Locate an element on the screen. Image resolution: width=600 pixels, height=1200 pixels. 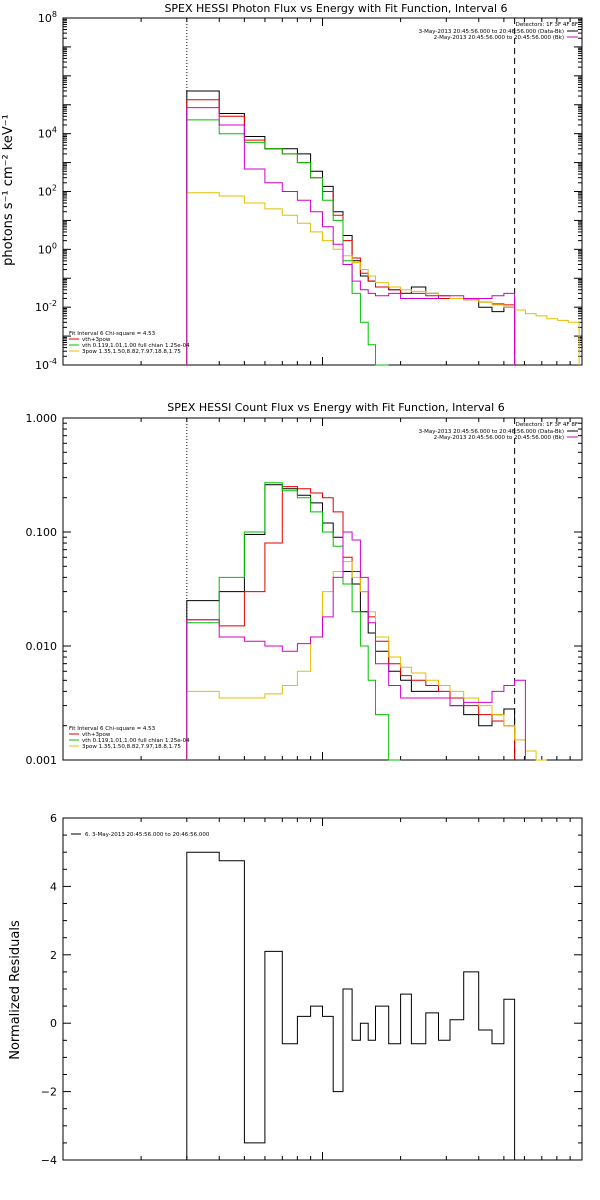
y-tick-exponent: 0 is located at coordinates (54, 245).